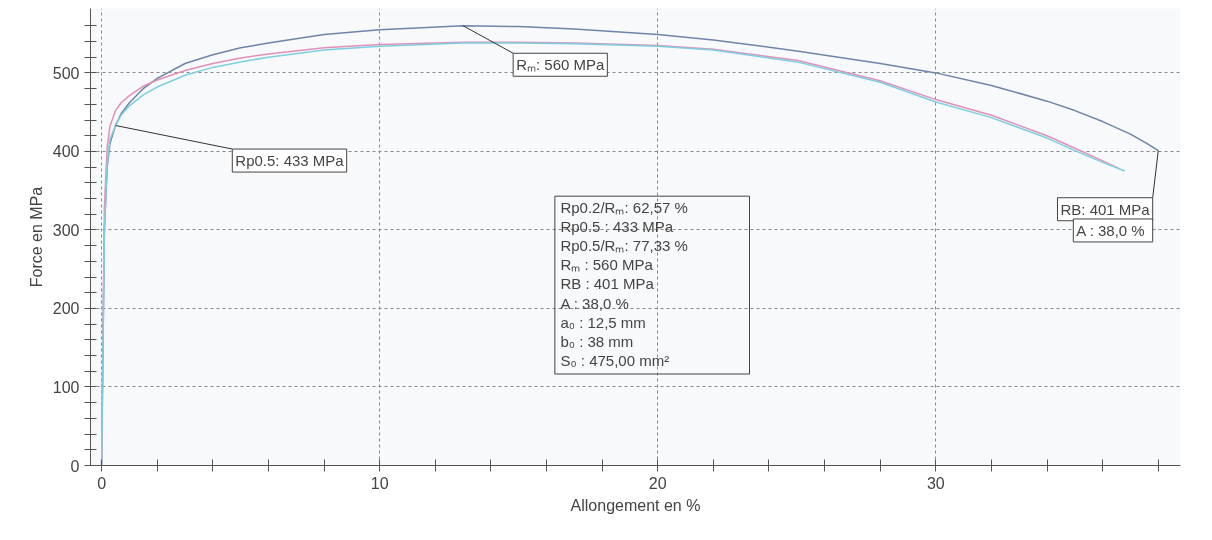 This screenshot has width=1212, height=540. I want to click on x-tick-label: 10, so click(379, 483).